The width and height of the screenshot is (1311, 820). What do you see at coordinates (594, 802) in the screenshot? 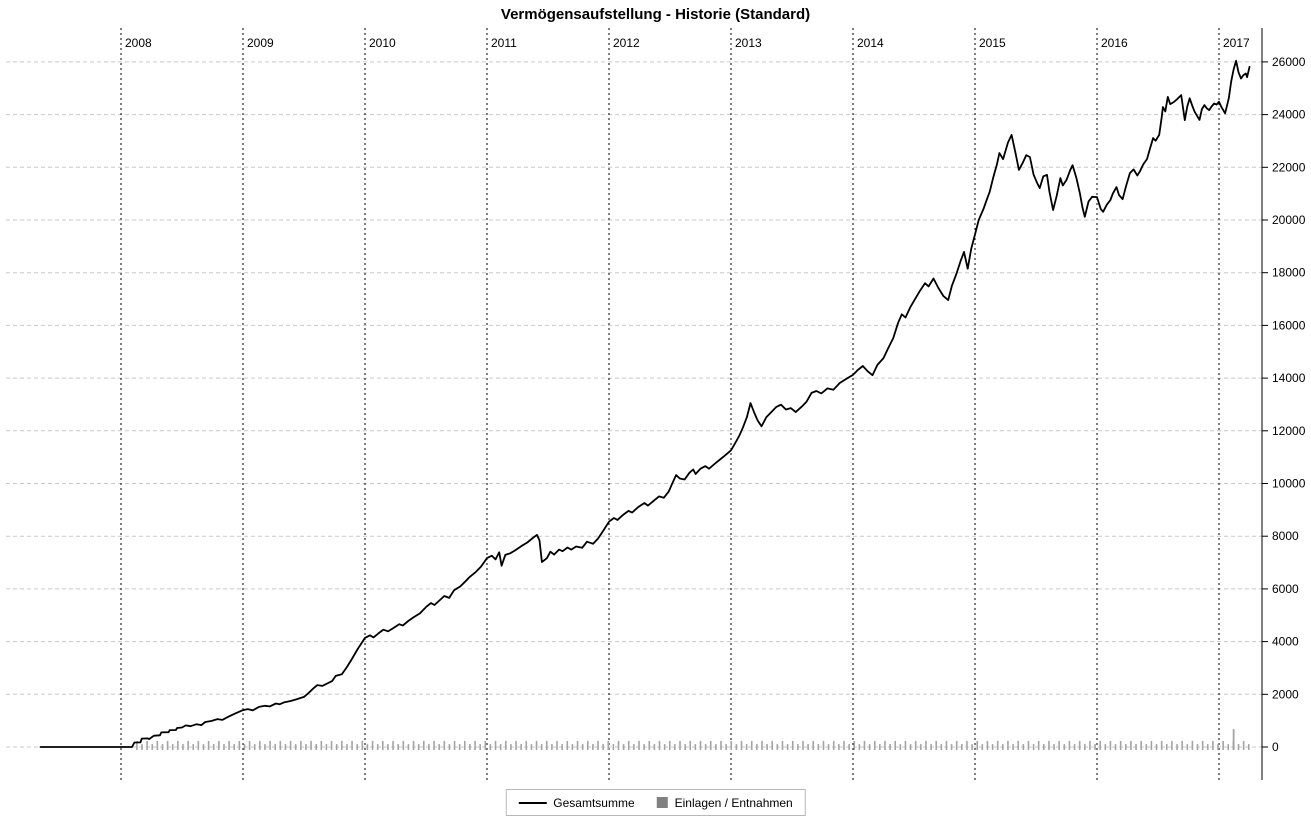
I see `legend-label: Gesamtsumme` at bounding box center [594, 802].